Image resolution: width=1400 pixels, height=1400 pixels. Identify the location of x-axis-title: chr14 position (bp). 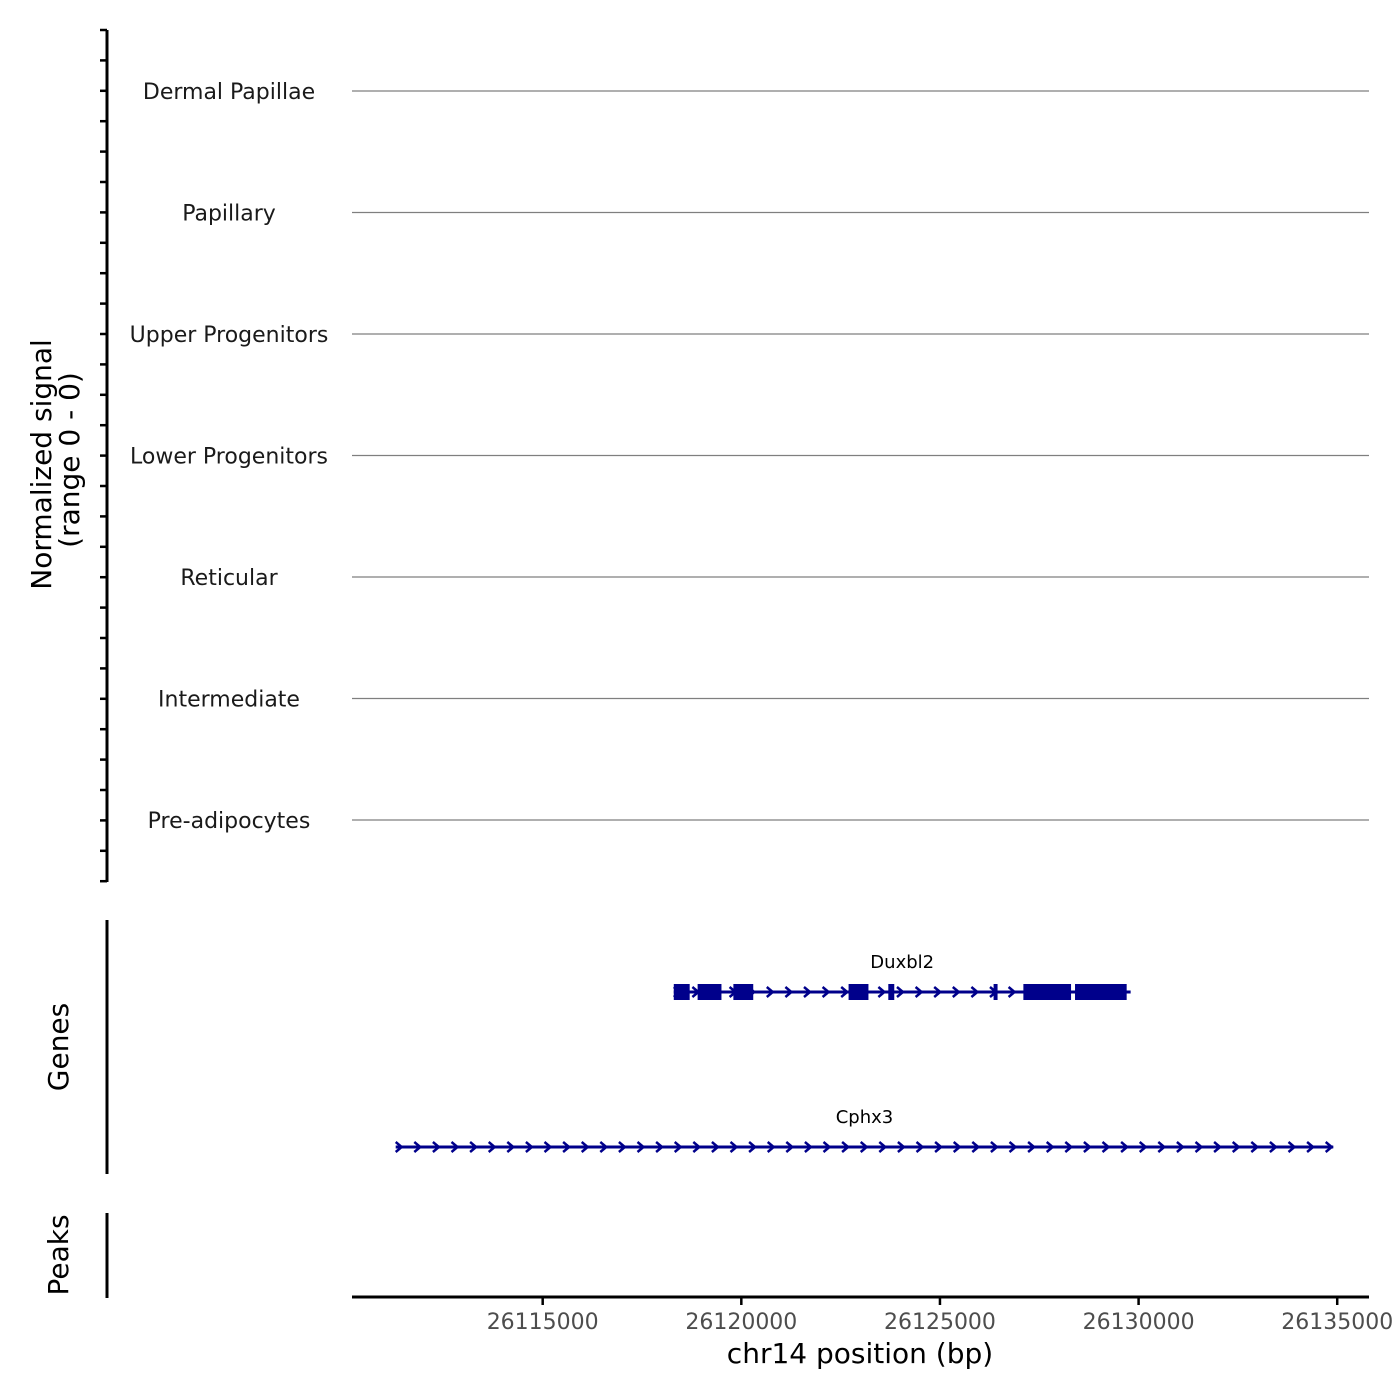
(860, 1353).